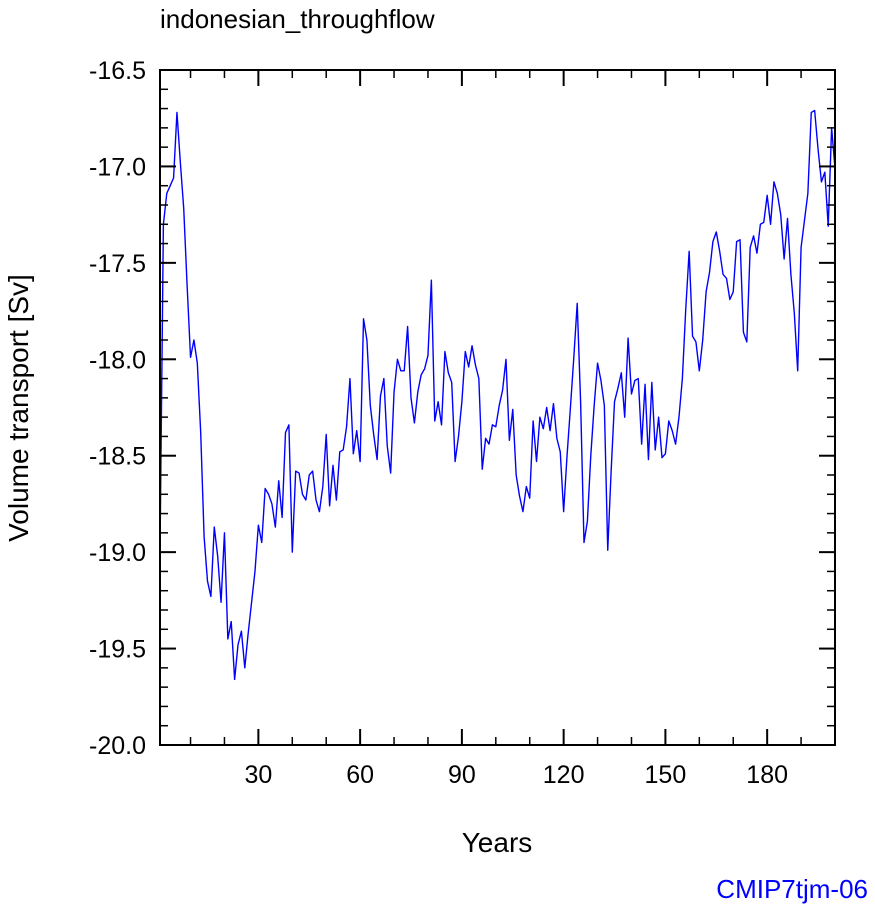  I want to click on y-tick-label: -17.5, so click(117, 264).